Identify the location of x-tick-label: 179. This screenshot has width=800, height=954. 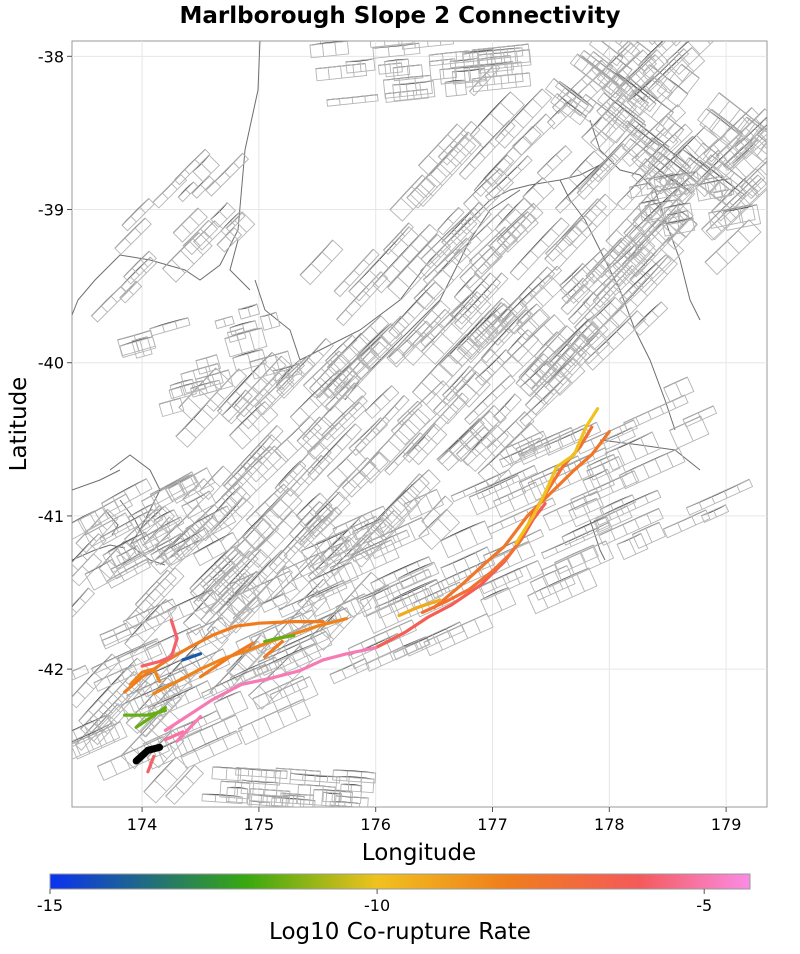
(726, 824).